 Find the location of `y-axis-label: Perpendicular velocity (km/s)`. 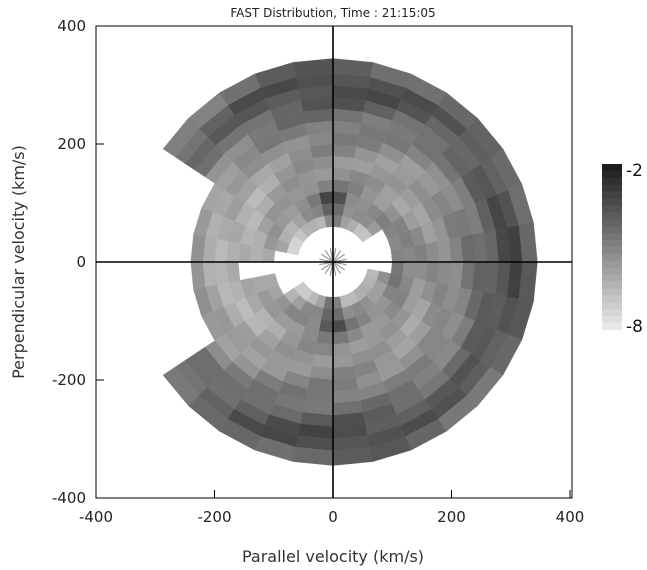

y-axis-label: Perpendicular velocity (km/s) is located at coordinates (18, 262).